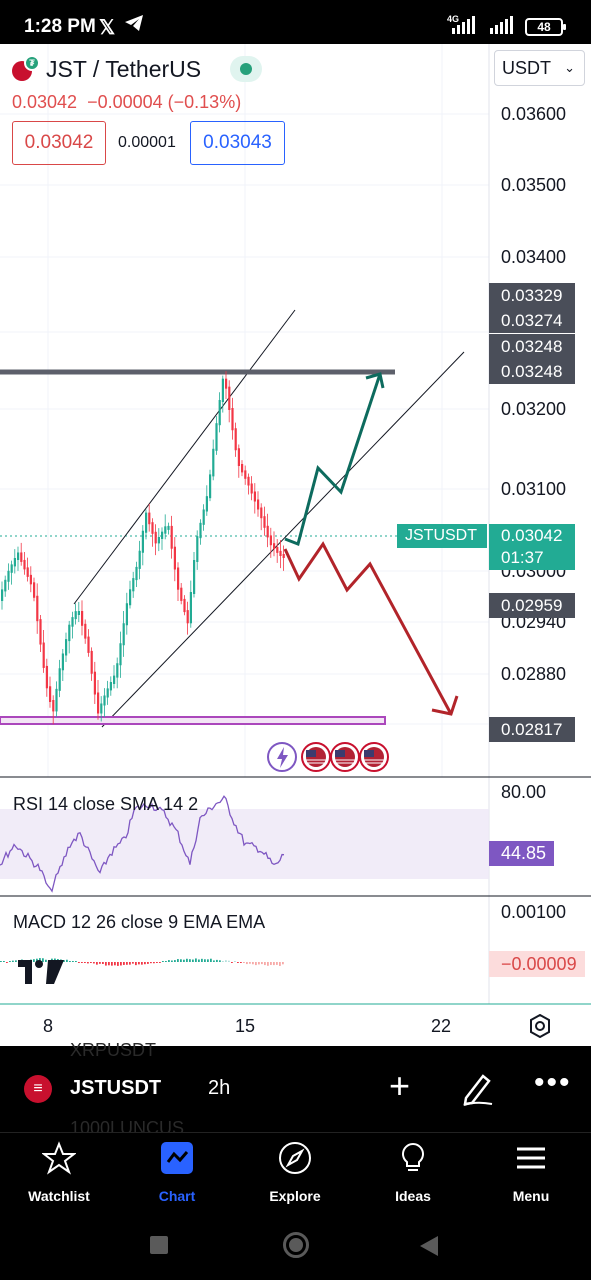 Image resolution: width=591 pixels, height=1280 pixels. I want to click on nav-explore: Explore, so click(295, 1173).